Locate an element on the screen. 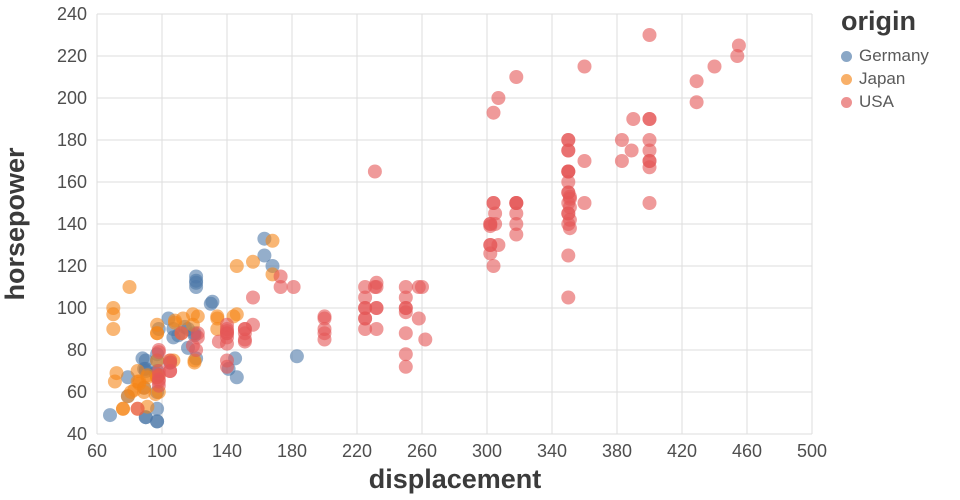 The height and width of the screenshot is (500, 960). legend-item-japan: Japan is located at coordinates (885, 78).